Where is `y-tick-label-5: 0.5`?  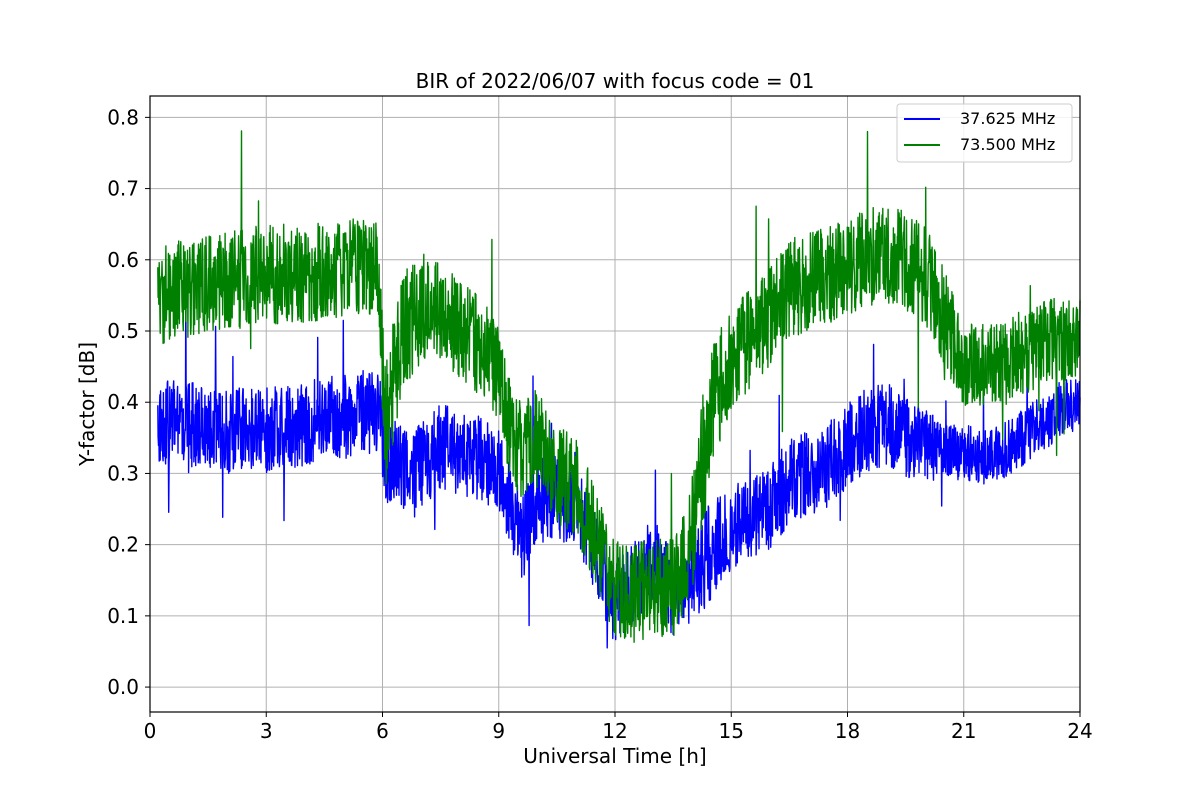 y-tick-label-5: 0.5 is located at coordinates (123, 331).